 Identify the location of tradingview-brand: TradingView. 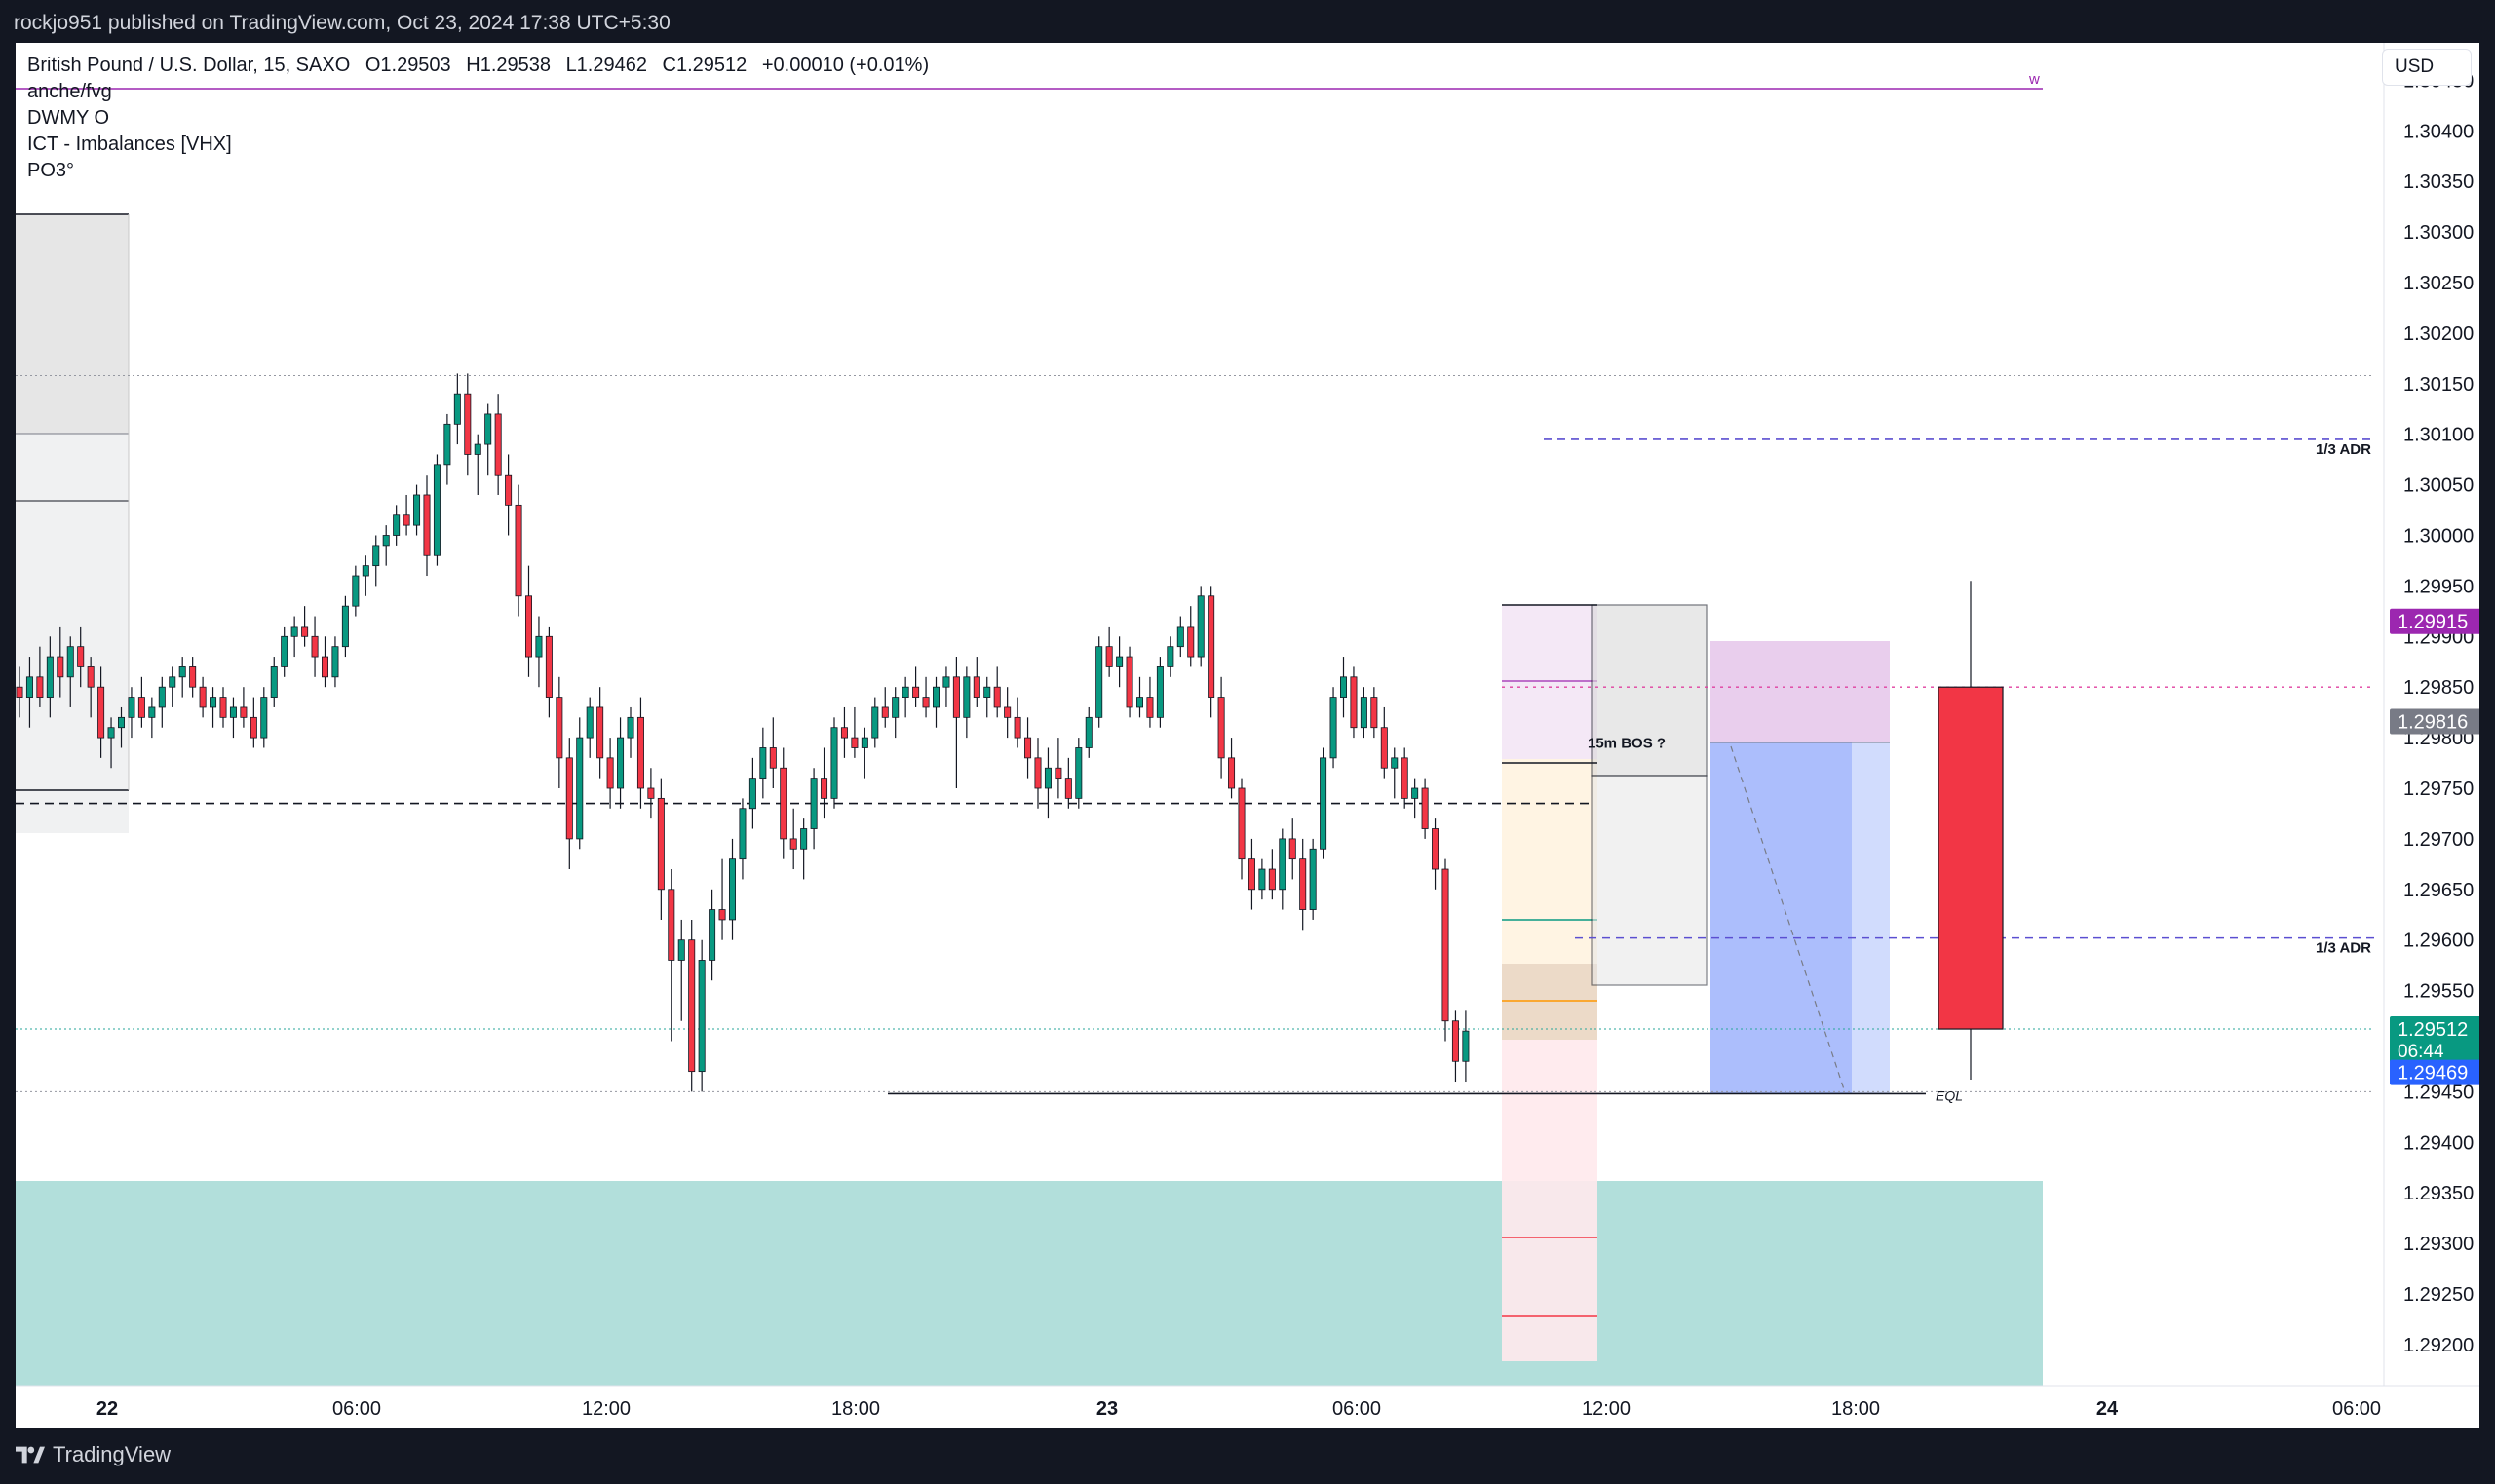
(93, 1454).